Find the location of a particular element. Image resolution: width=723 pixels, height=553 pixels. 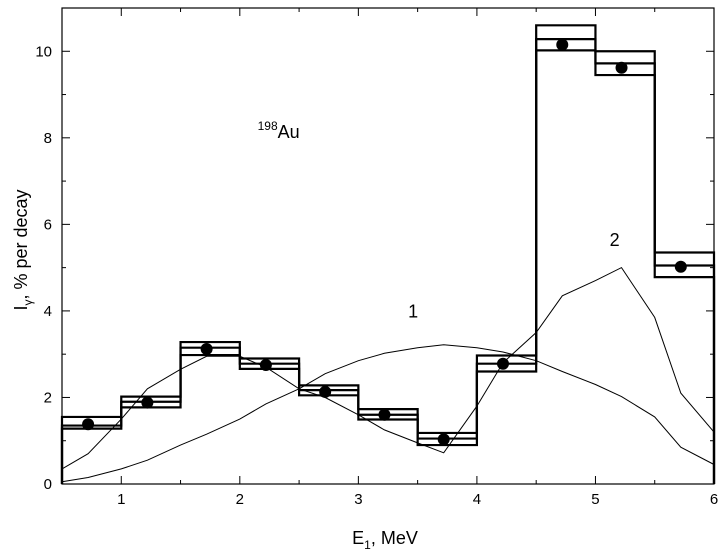

y-tick-label: 6 is located at coordinates (48, 224).